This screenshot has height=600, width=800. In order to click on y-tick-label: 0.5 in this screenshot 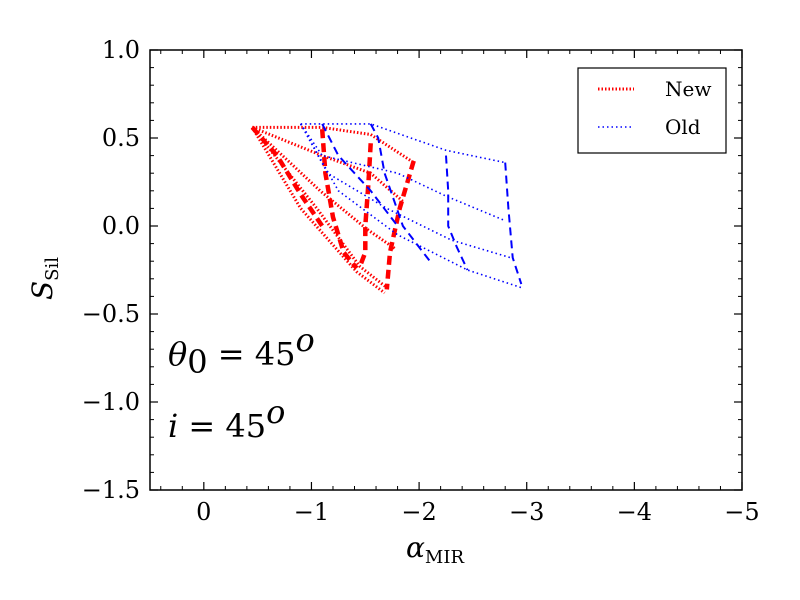, I will do `click(121, 138)`.